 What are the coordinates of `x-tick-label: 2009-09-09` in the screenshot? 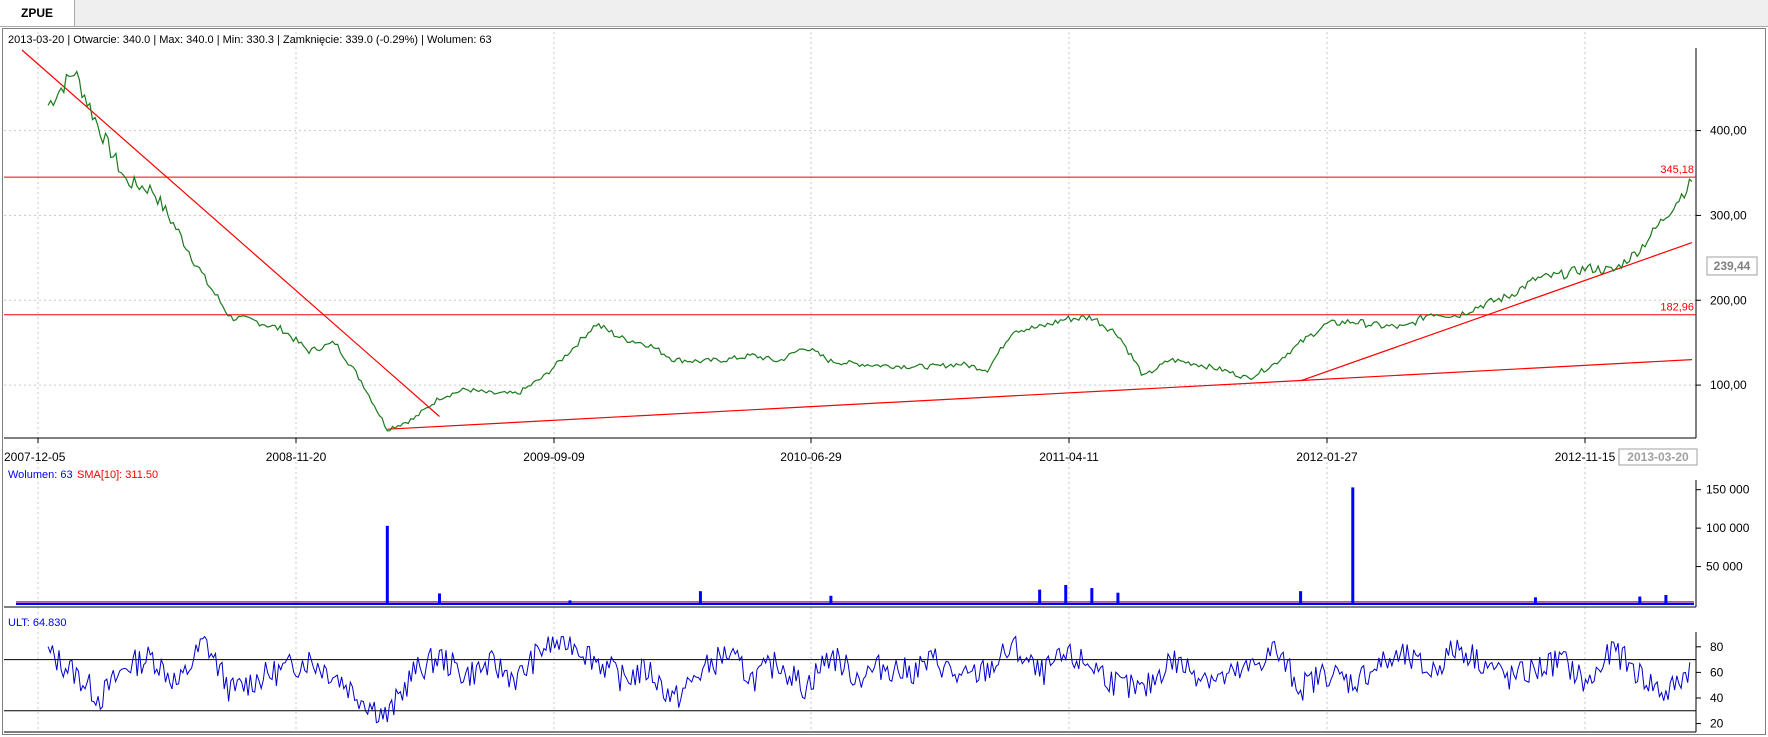 It's located at (554, 457).